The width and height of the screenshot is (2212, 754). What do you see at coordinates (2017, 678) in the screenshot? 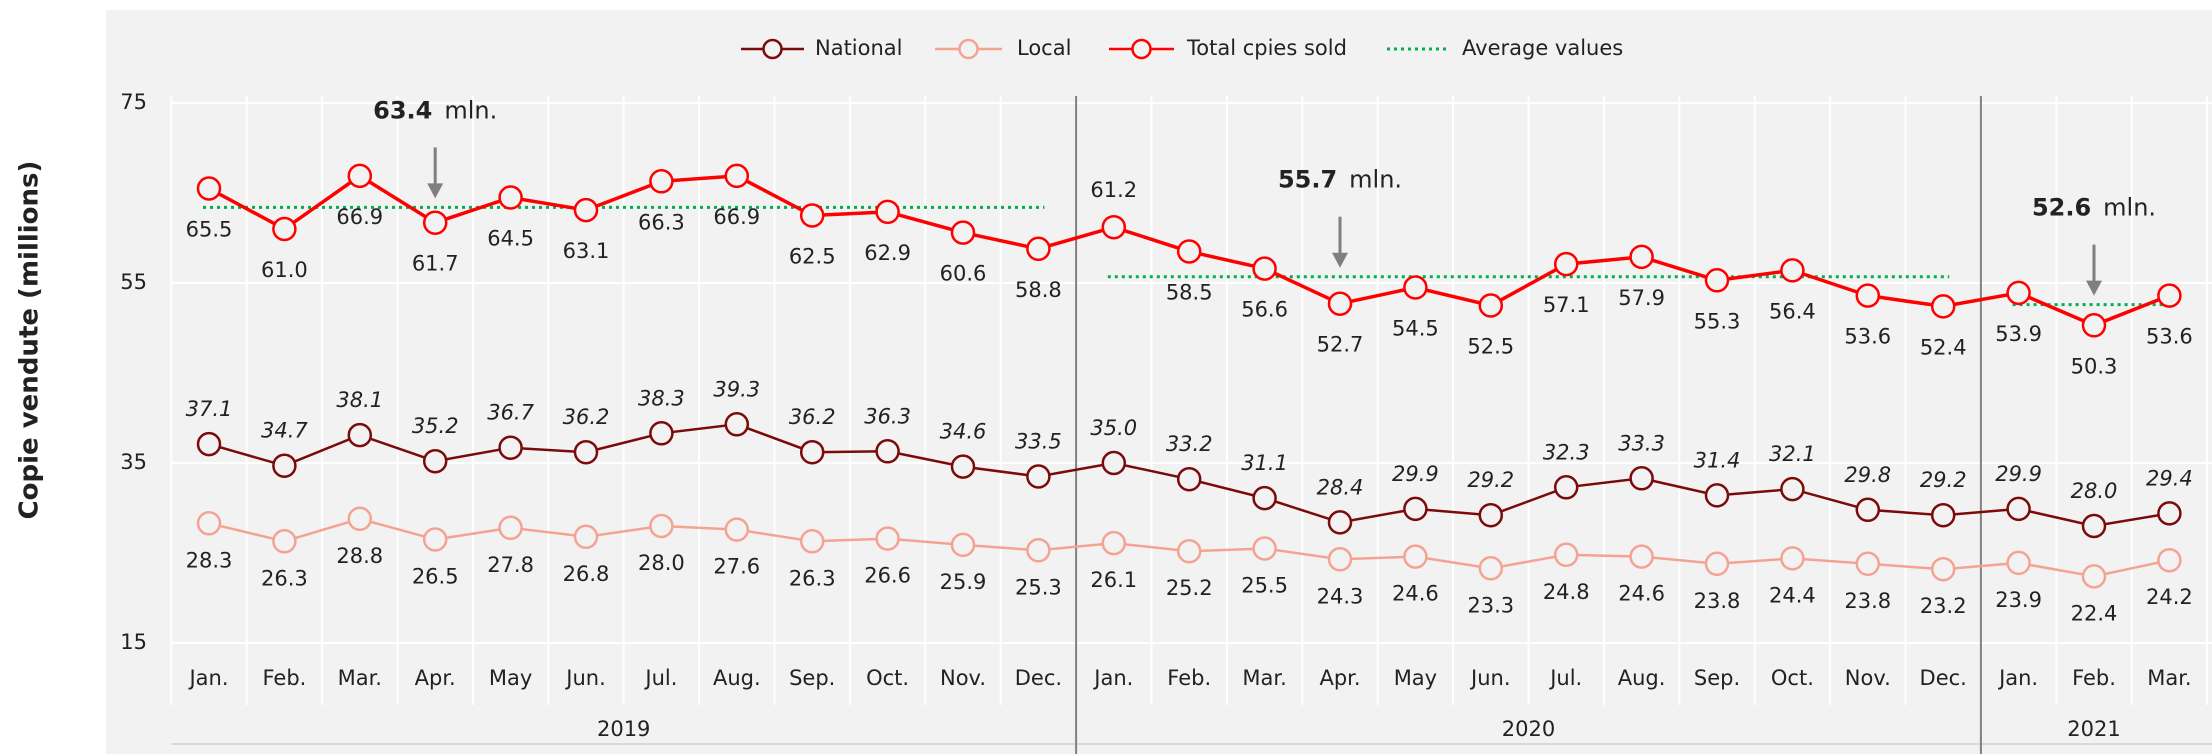
I see `x-tick-label: Jan.` at bounding box center [2017, 678].